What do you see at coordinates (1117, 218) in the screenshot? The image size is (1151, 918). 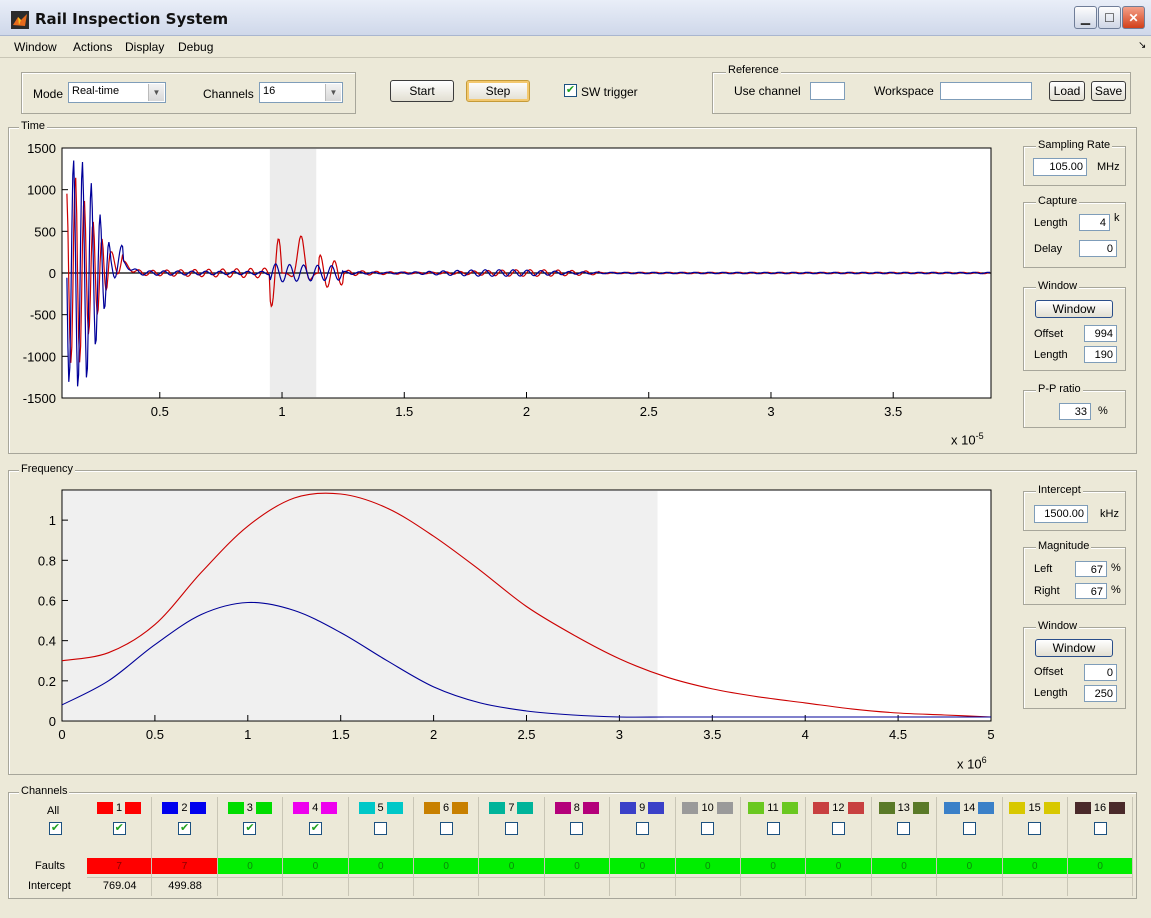 I see `capture-length-unit: k` at bounding box center [1117, 218].